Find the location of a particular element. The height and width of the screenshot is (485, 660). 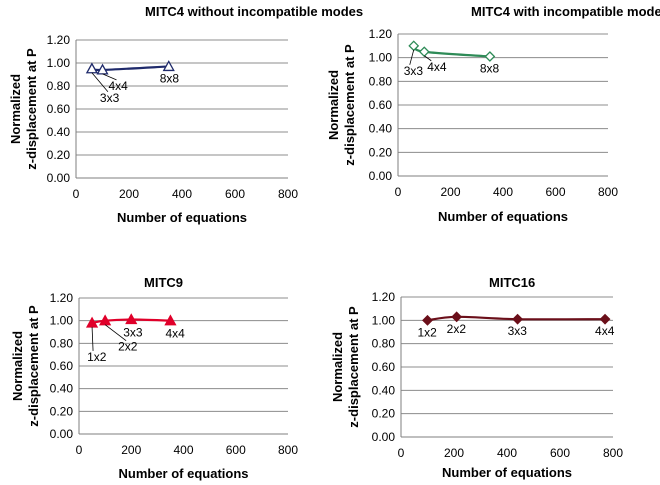

x-tick-label-4-3: 600 is located at coordinates (560, 453).